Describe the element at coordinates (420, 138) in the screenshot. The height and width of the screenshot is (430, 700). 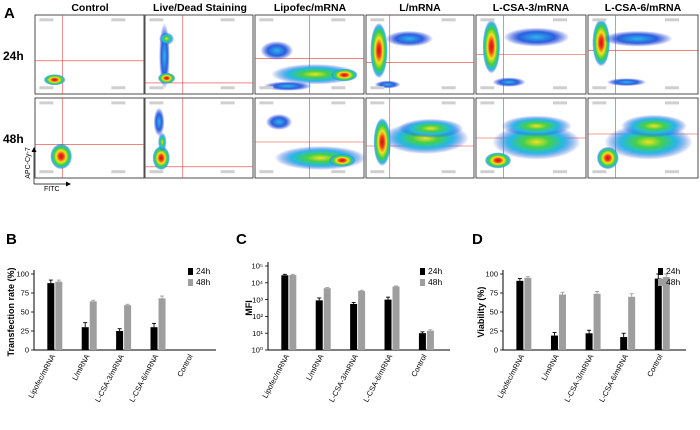
I see `flow-plot-l-mrna-48h` at that location.